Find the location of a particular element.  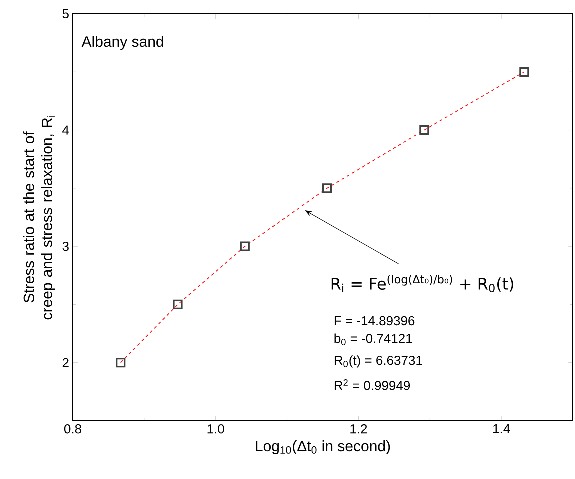

x-tick-label: 1.2 is located at coordinates (359, 429).